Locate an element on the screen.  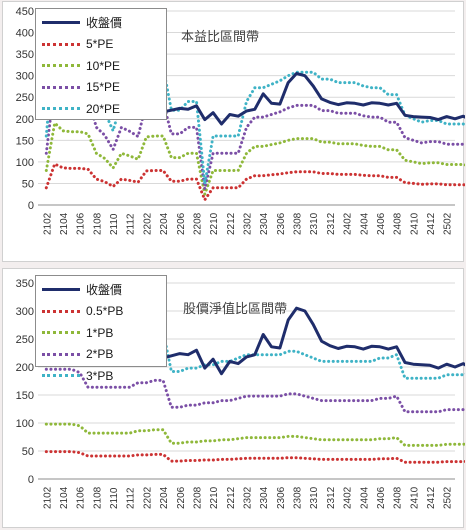
legend-label: 2*PB is located at coordinates (100, 354).